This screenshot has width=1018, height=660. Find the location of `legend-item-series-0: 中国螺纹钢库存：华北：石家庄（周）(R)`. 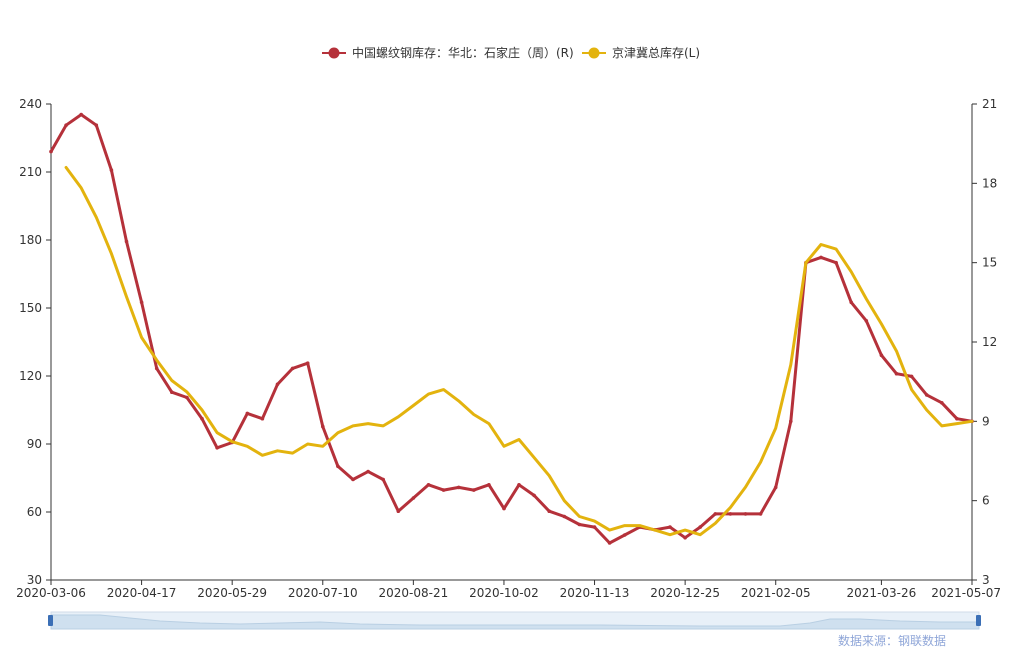

legend-item-series-0: 中国螺纹钢库存：华北：石家庄（周）(R) is located at coordinates (448, 52).